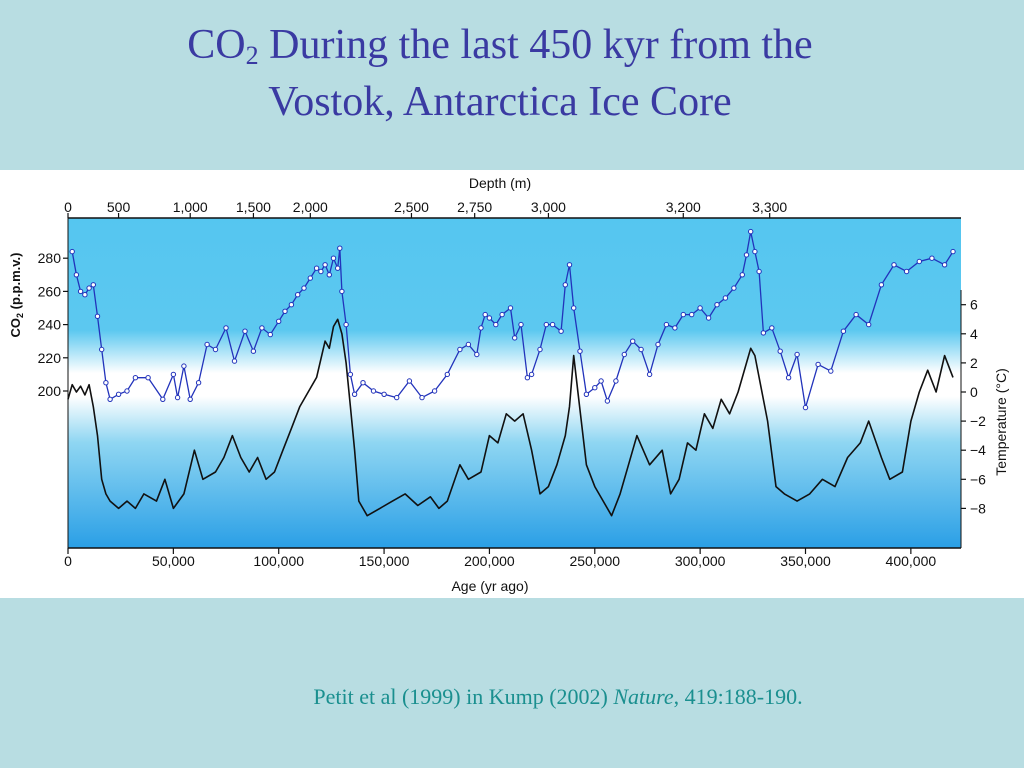 This screenshot has width=1024, height=768. Describe the element at coordinates (384, 561) in the screenshot. I see `x-tick-label: 150,000` at that location.